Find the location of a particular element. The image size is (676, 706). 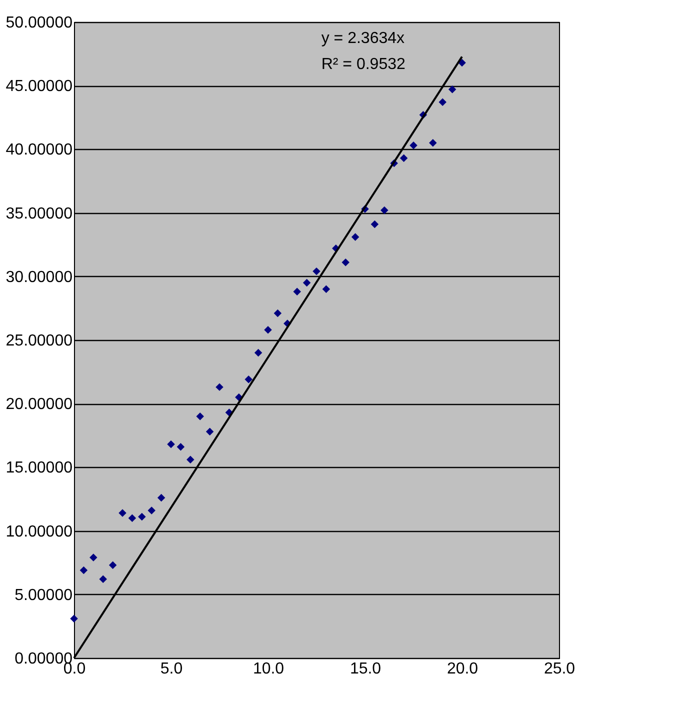

y-tick-label: 25.00000 is located at coordinates (39, 341).